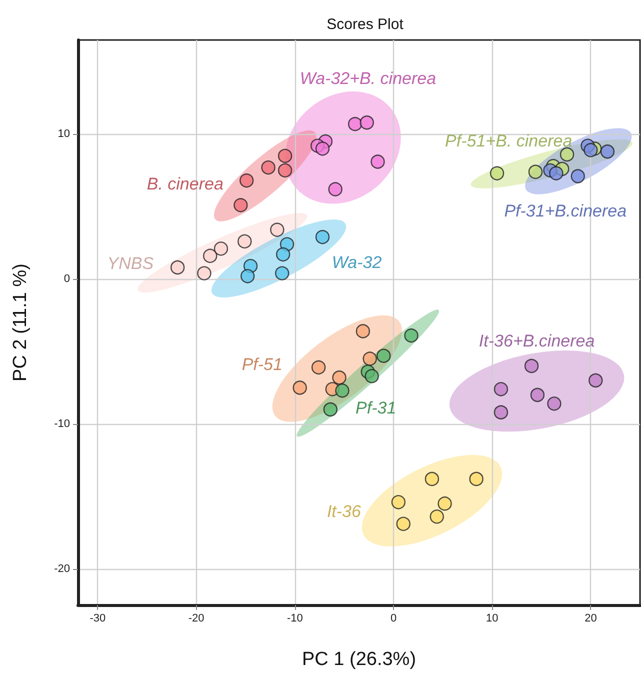  Describe the element at coordinates (359, 659) in the screenshot. I see `x-axis-title: PC 1 (26.3%)` at that location.